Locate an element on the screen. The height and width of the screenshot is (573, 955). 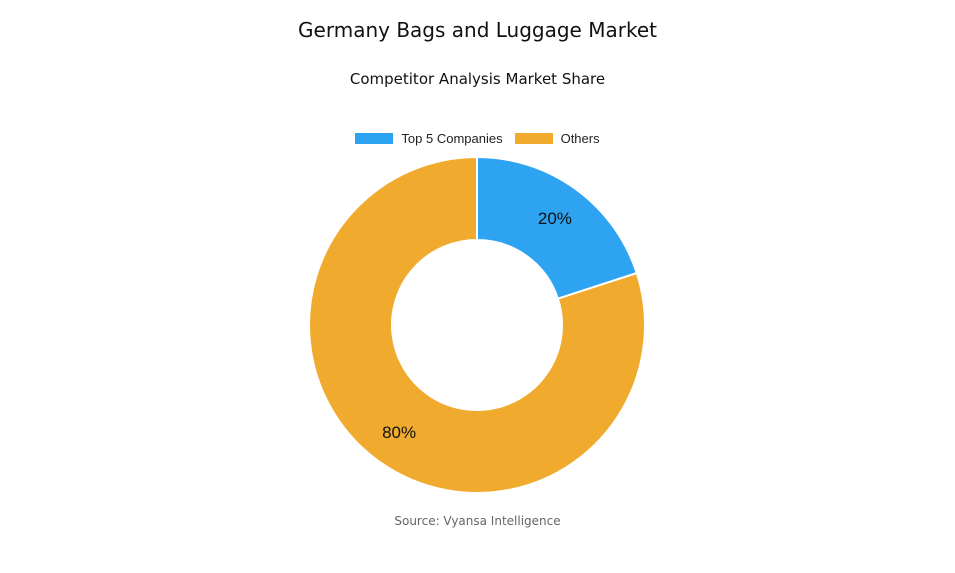
slice-top-5-companies is located at coordinates (557, 227).